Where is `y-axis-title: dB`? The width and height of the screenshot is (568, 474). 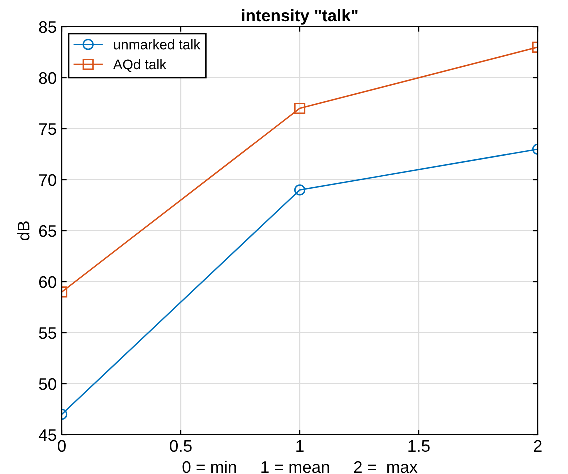
y-axis-title: dB is located at coordinates (24, 231).